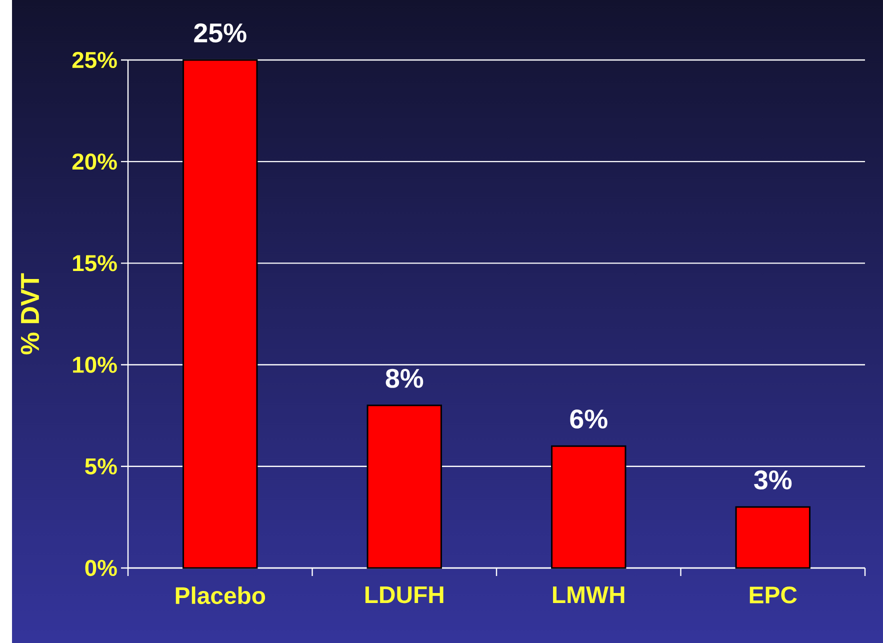  Describe the element at coordinates (101, 466) in the screenshot. I see `y-tick-label: 5%` at that location.